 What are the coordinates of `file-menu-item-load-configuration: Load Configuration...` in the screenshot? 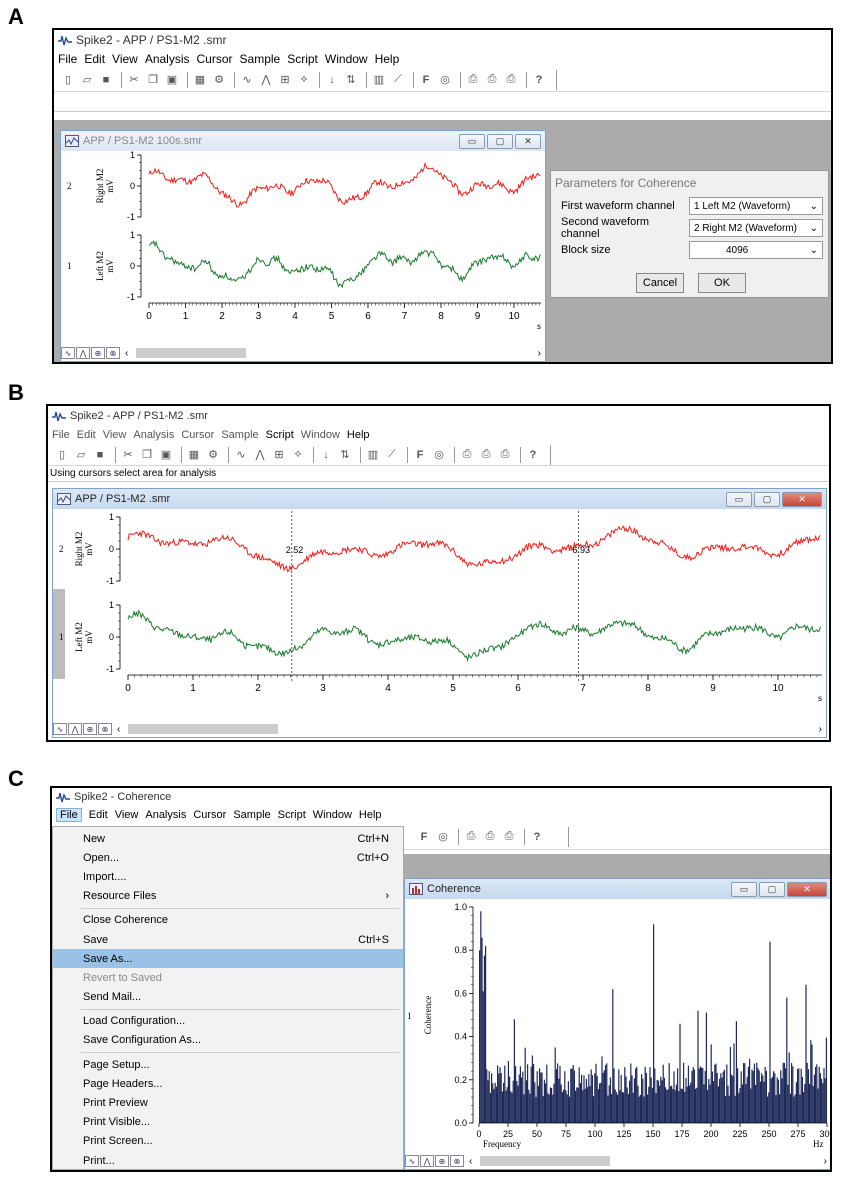 It's located at (228, 1021).